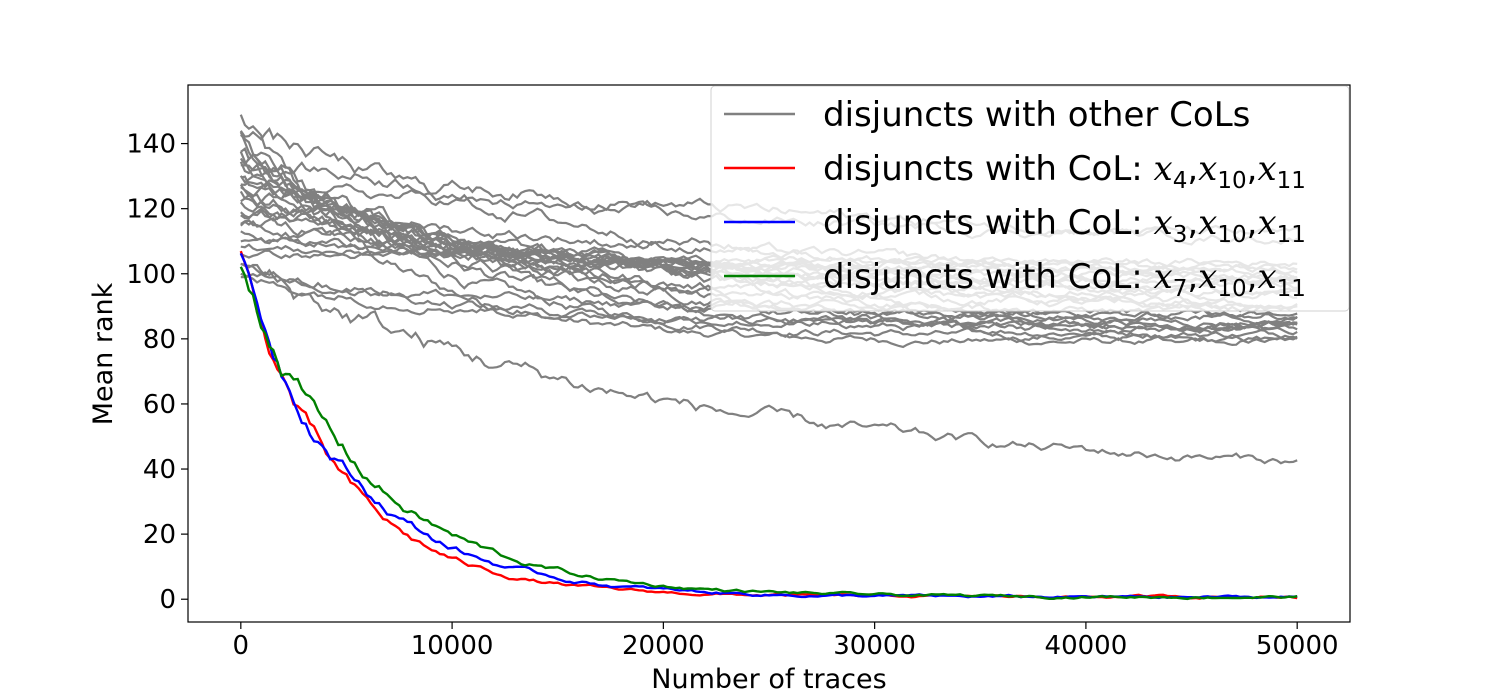 This screenshot has height=700, width=1500. I want to click on y-tick-label: 80, so click(159, 340).